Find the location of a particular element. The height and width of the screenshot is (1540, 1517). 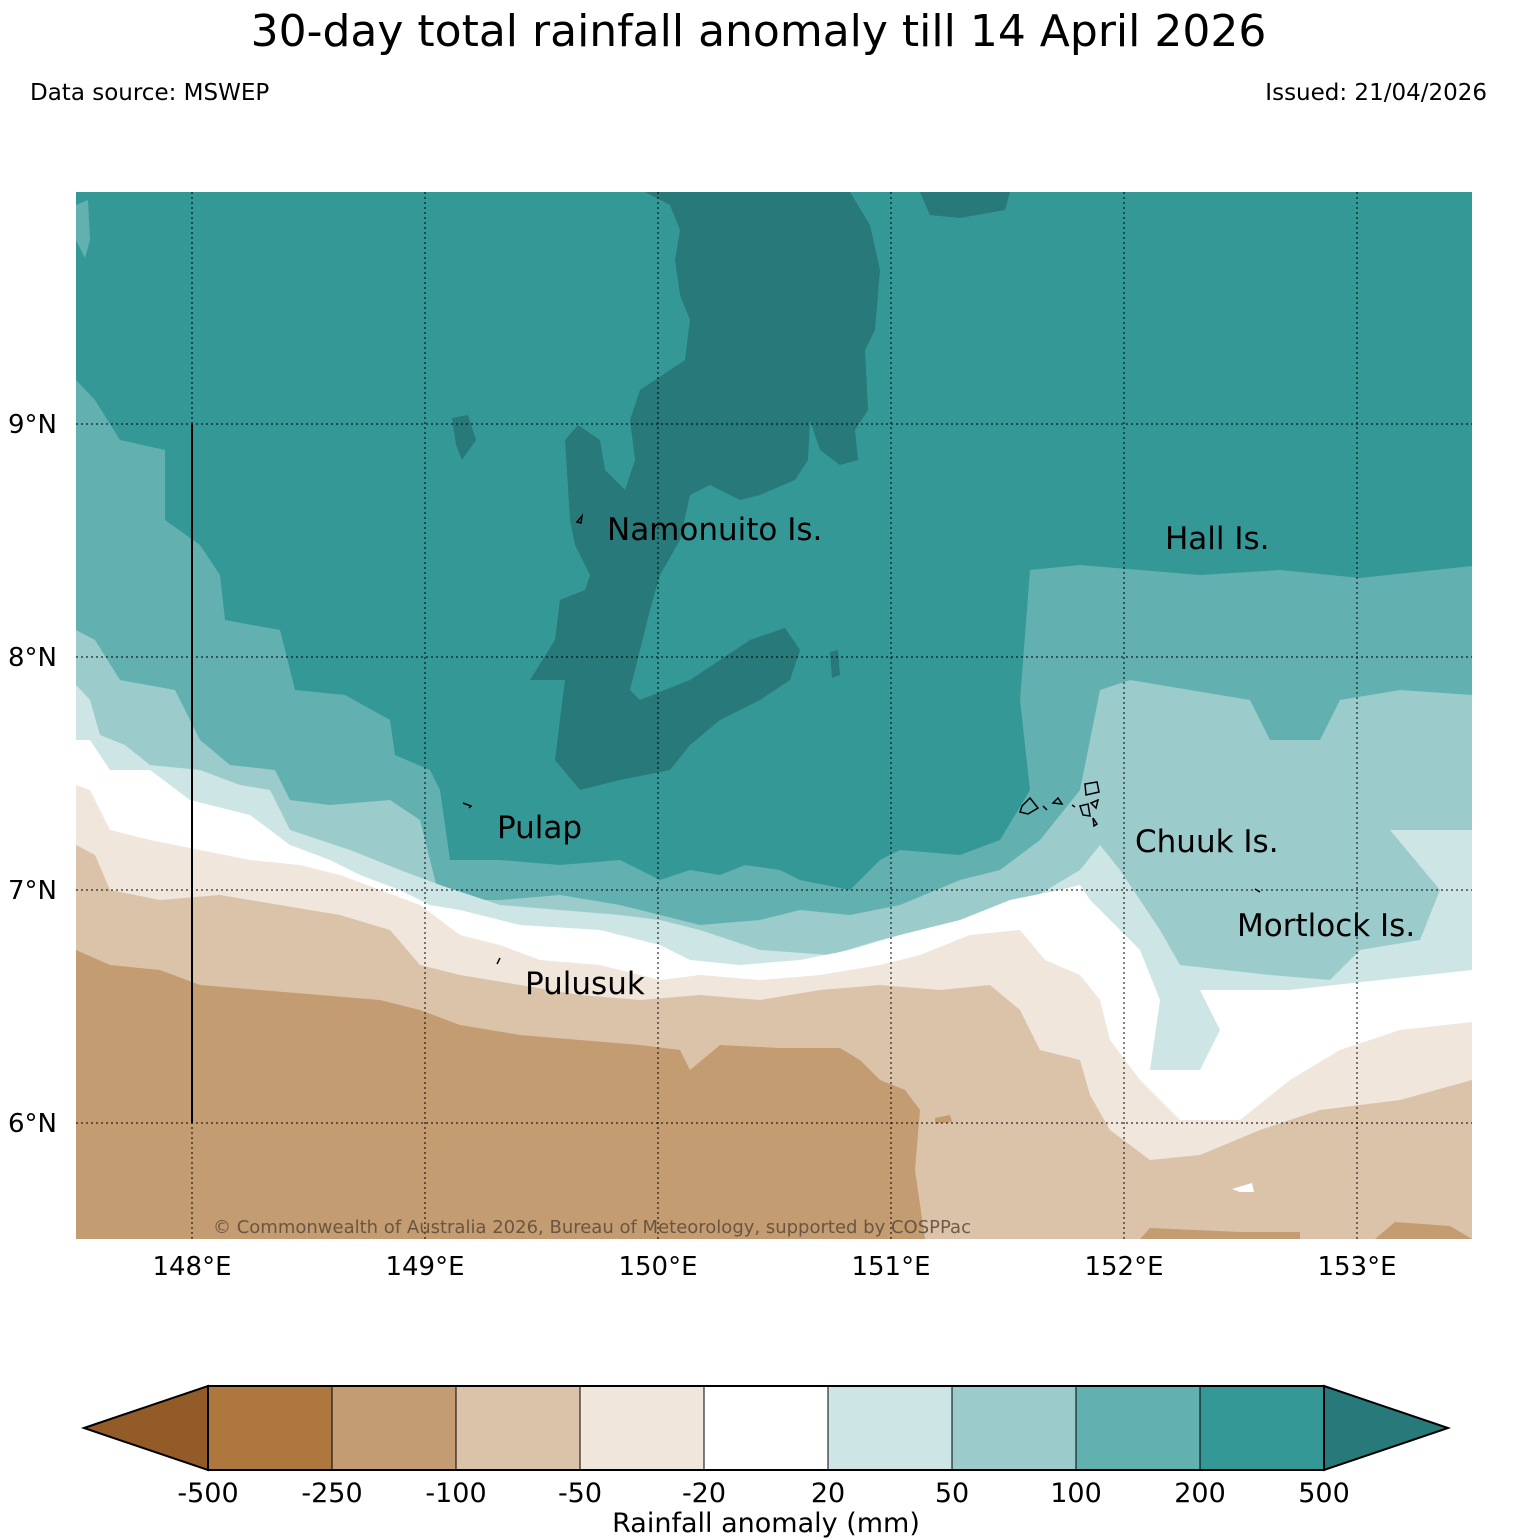

lon-label-151e: 151°E is located at coordinates (890, 1267).